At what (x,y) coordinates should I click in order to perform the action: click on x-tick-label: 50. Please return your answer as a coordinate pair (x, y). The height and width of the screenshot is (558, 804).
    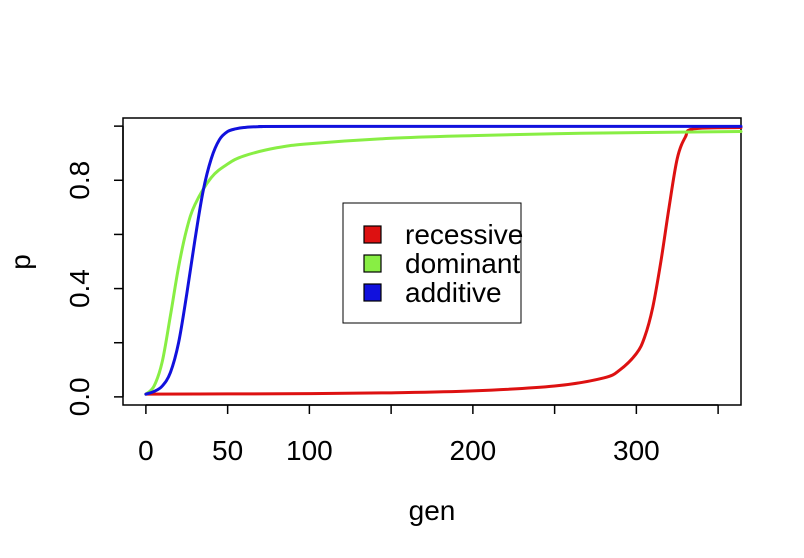
    Looking at the image, I should click on (227, 450).